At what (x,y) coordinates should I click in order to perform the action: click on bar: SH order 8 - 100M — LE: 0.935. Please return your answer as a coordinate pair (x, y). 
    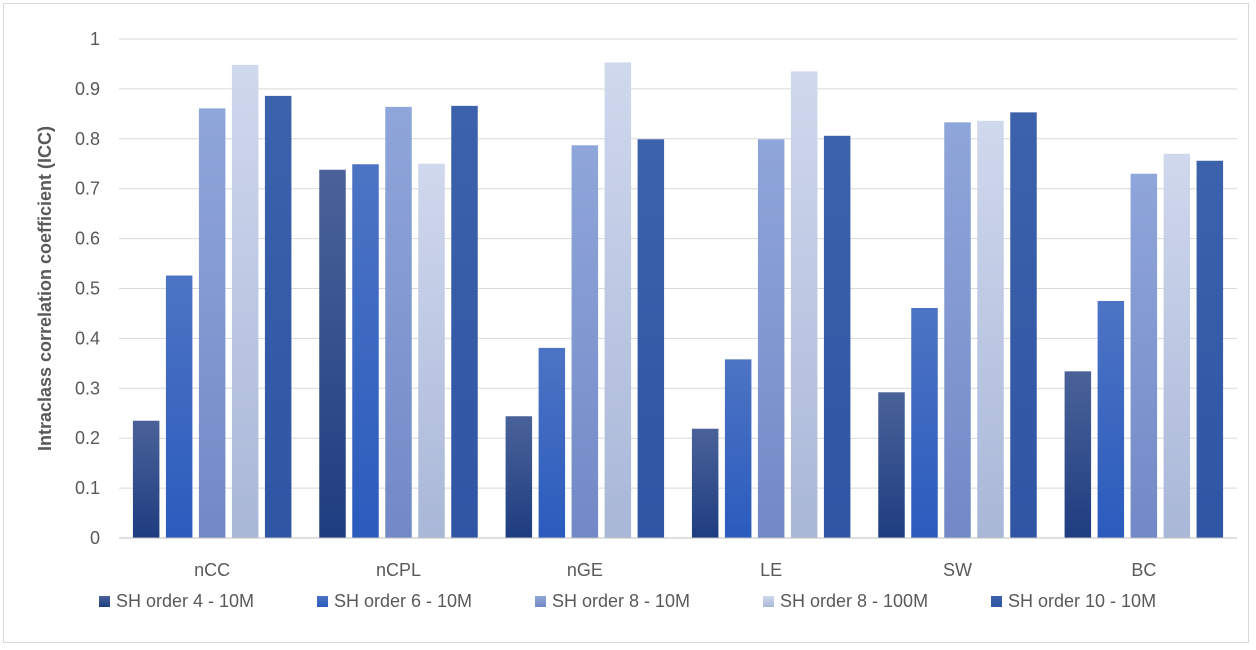
    Looking at the image, I should click on (804, 304).